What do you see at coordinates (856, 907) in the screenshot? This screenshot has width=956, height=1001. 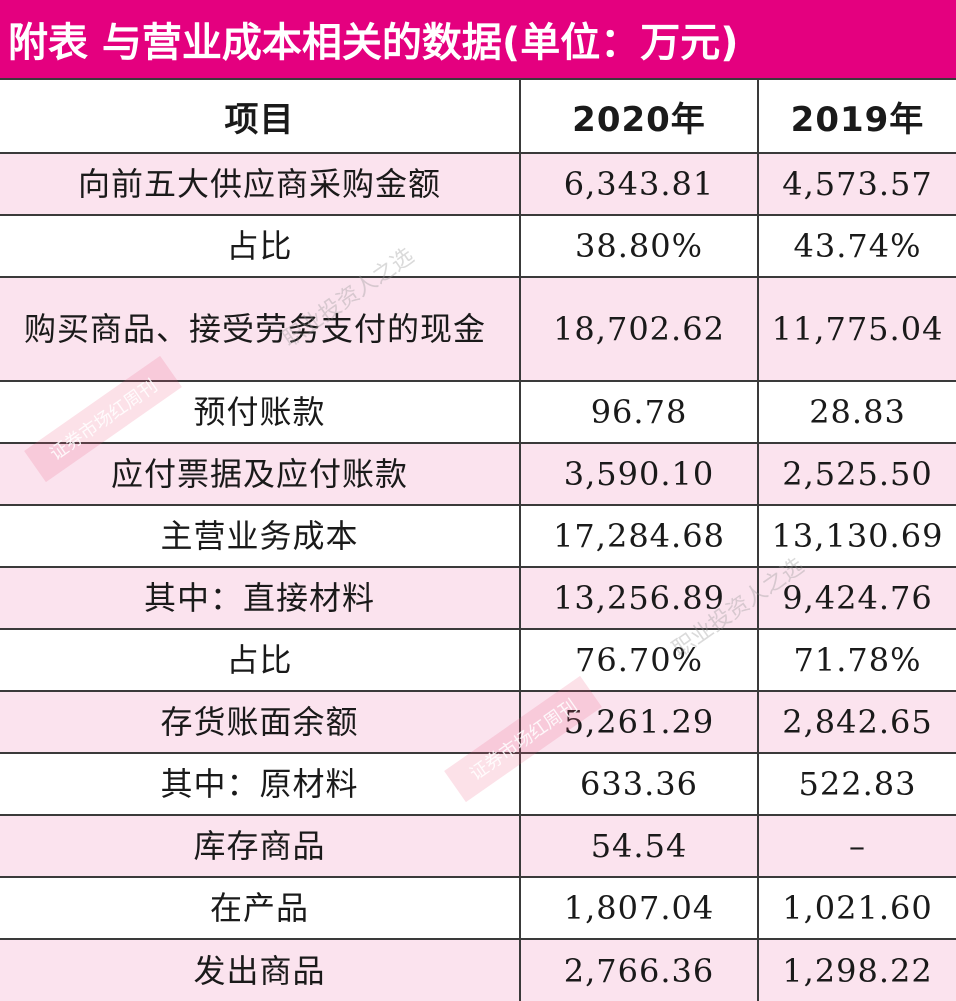 I see `value-2019: 1,021.60` at bounding box center [856, 907].